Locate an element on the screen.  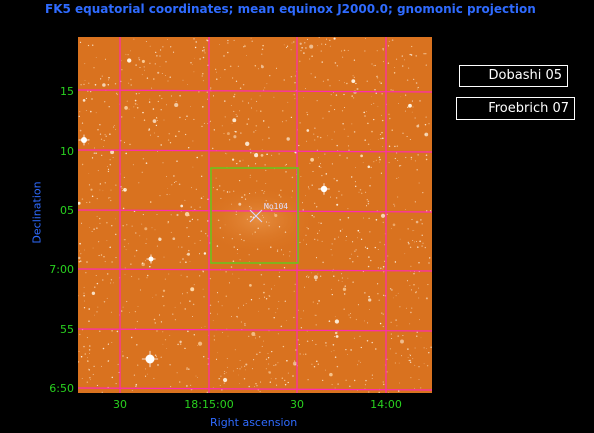
nebula-glow is located at coordinates (258, 220).